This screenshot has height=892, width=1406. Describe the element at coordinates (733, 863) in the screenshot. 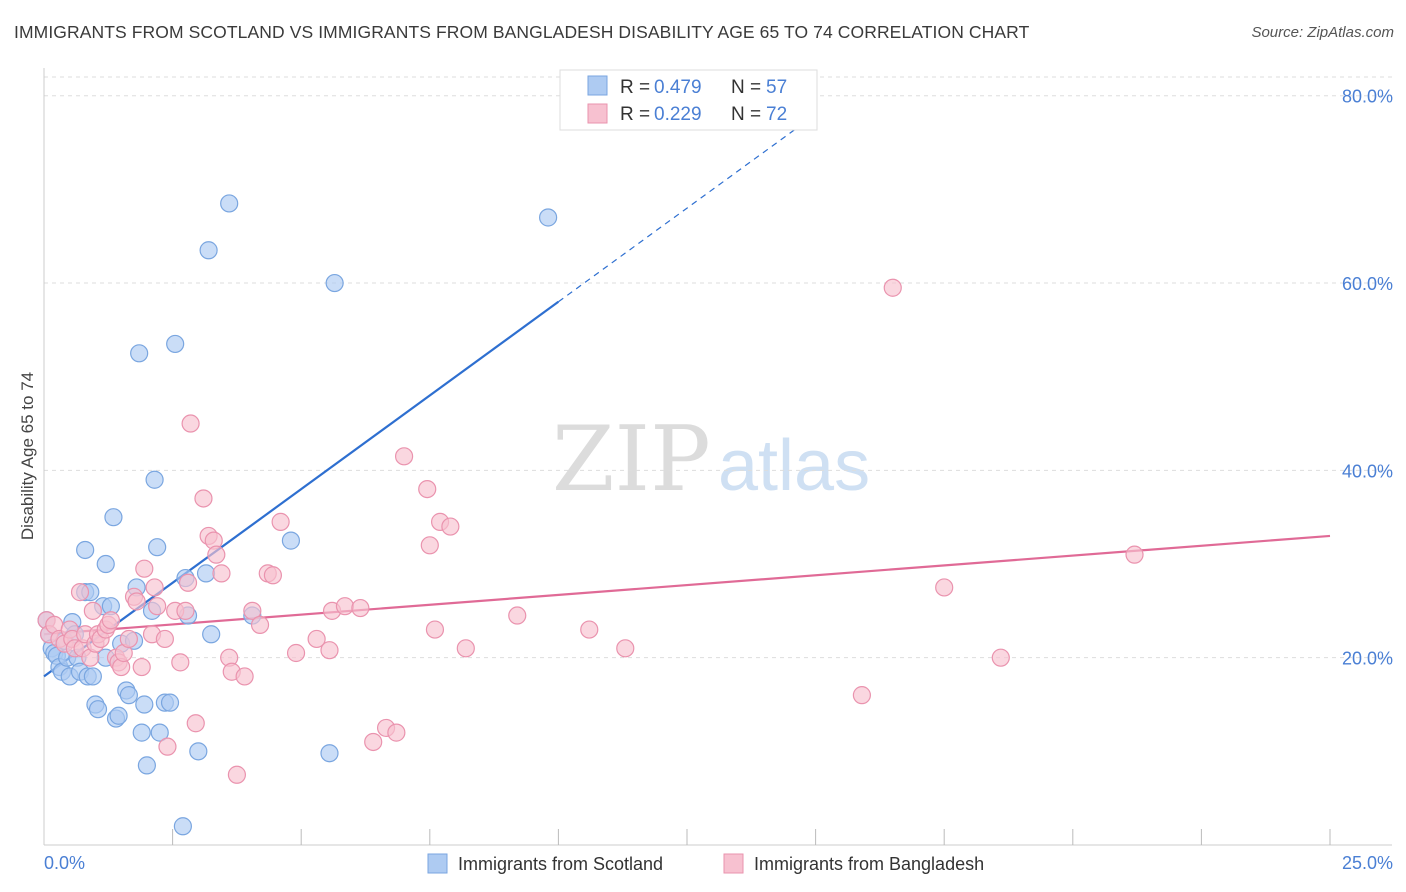

I see `legend-bottom-swatch-bangladesh` at that location.